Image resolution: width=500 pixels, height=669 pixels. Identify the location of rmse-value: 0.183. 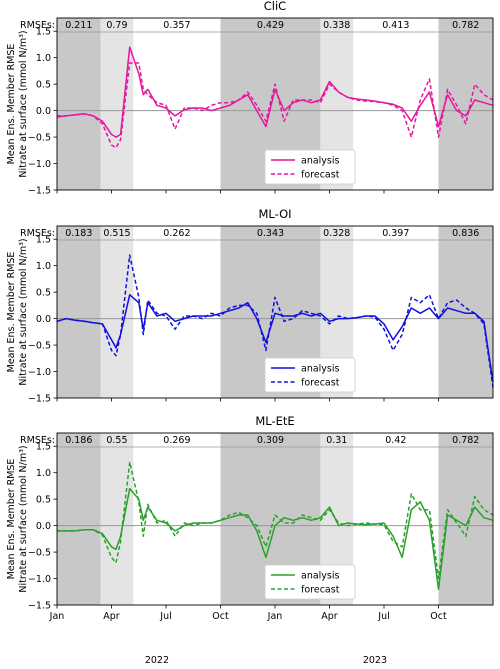
(78, 233).